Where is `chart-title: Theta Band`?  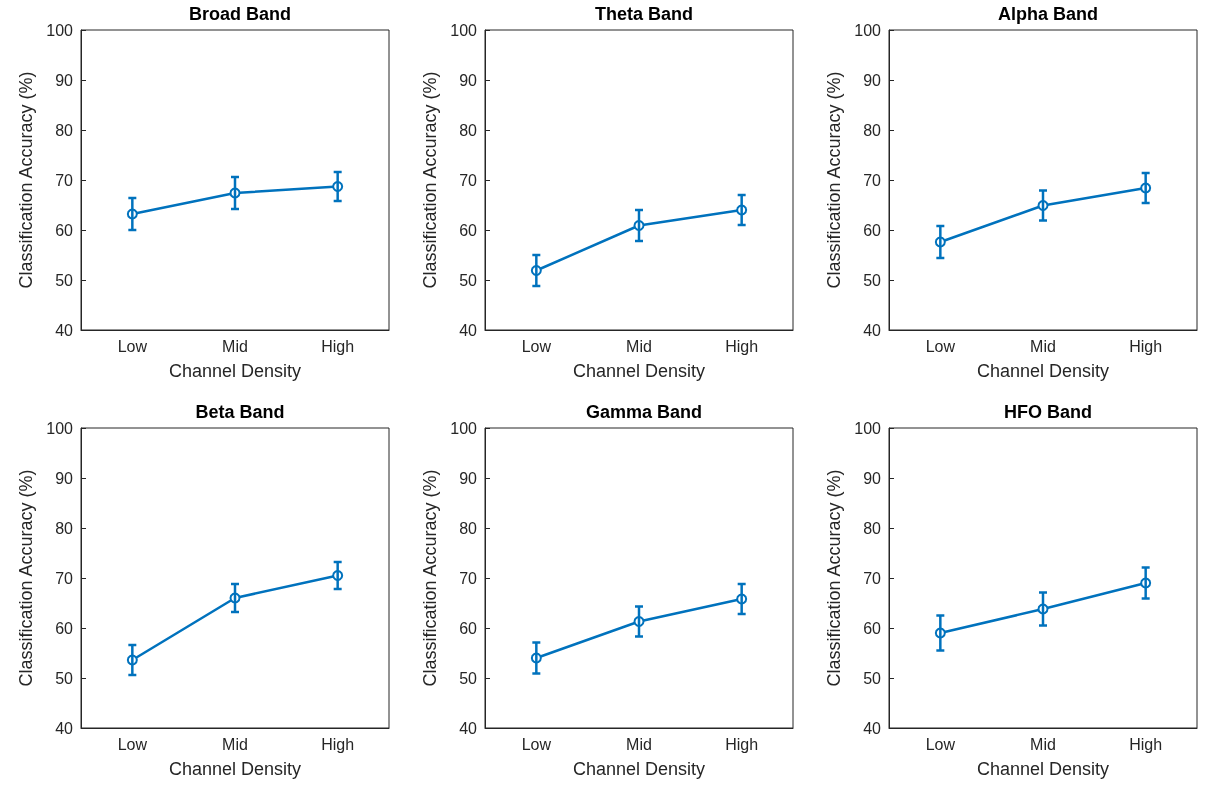 chart-title: Theta Band is located at coordinates (644, 14).